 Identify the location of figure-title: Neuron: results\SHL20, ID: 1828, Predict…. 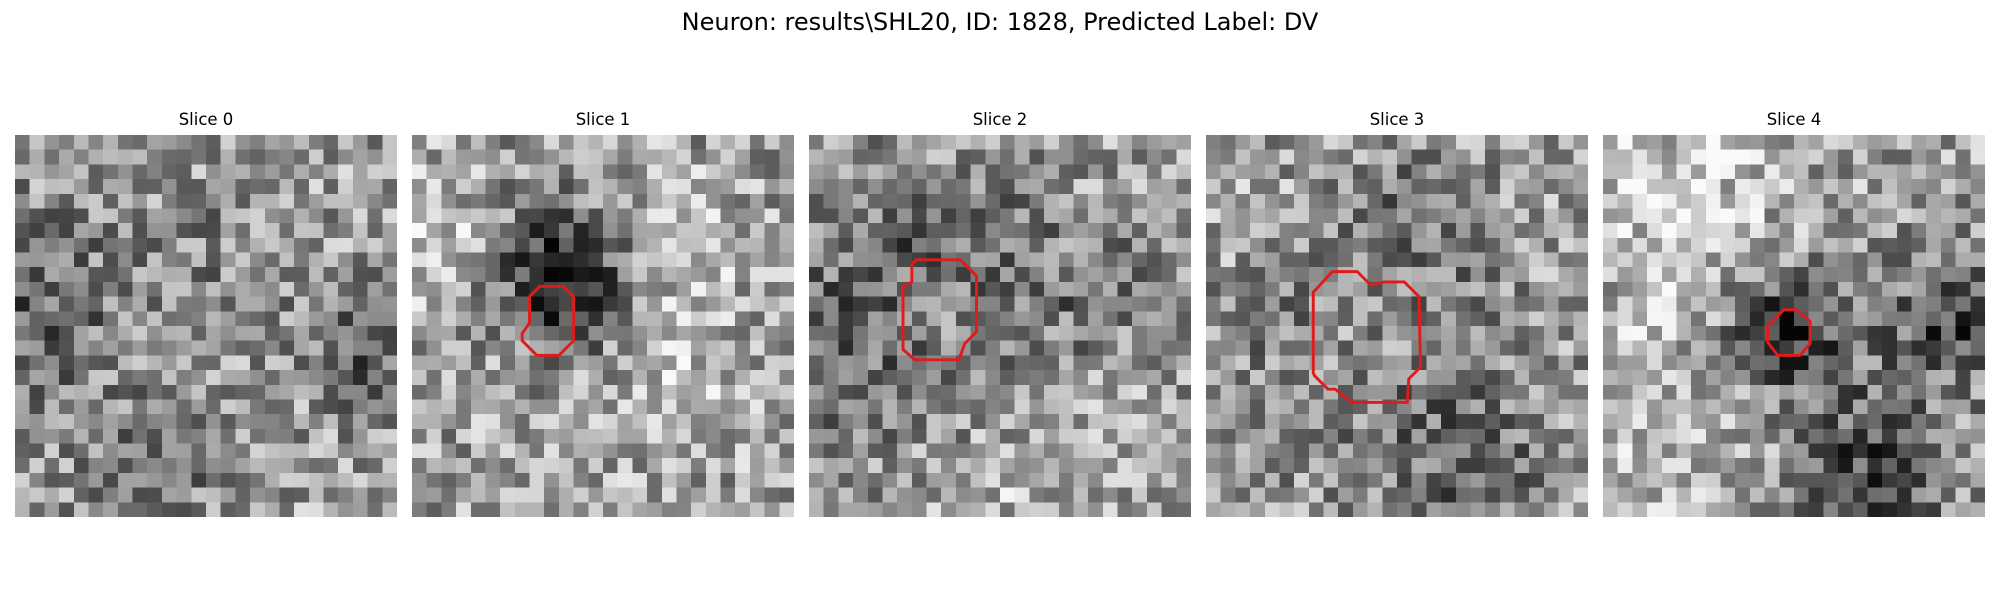
(1000, 22).